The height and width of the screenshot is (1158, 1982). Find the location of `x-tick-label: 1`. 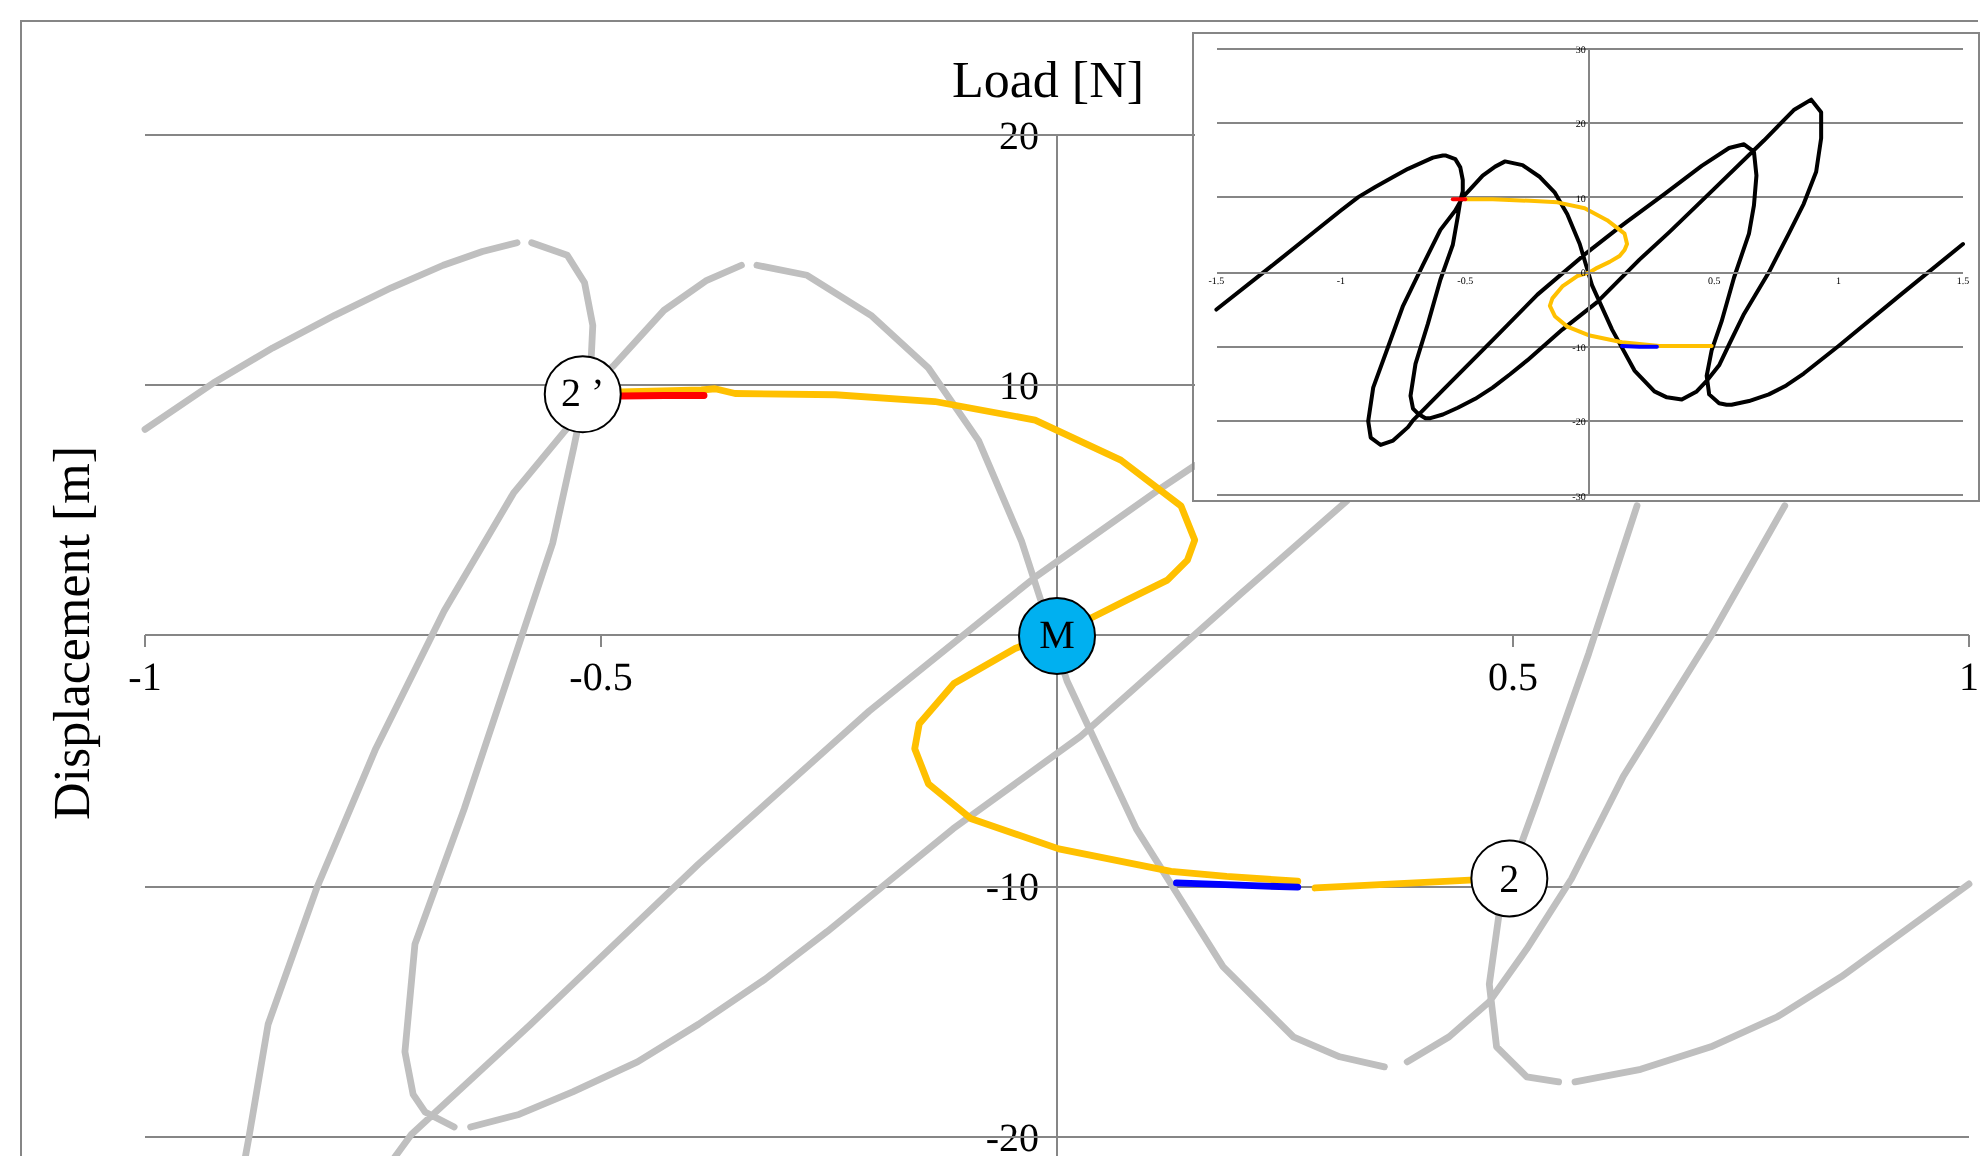

x-tick-label: 1 is located at coordinates (1969, 677).